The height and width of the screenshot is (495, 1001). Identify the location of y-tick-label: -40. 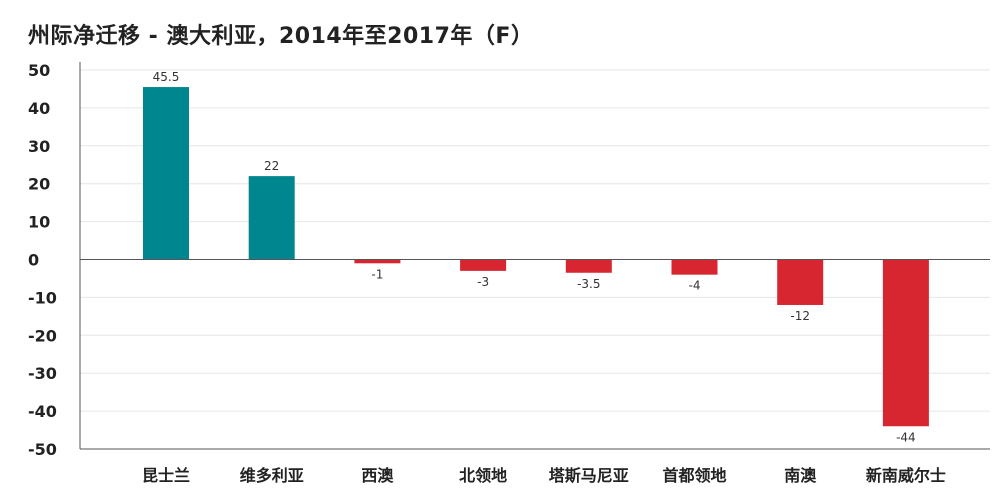
(42, 411).